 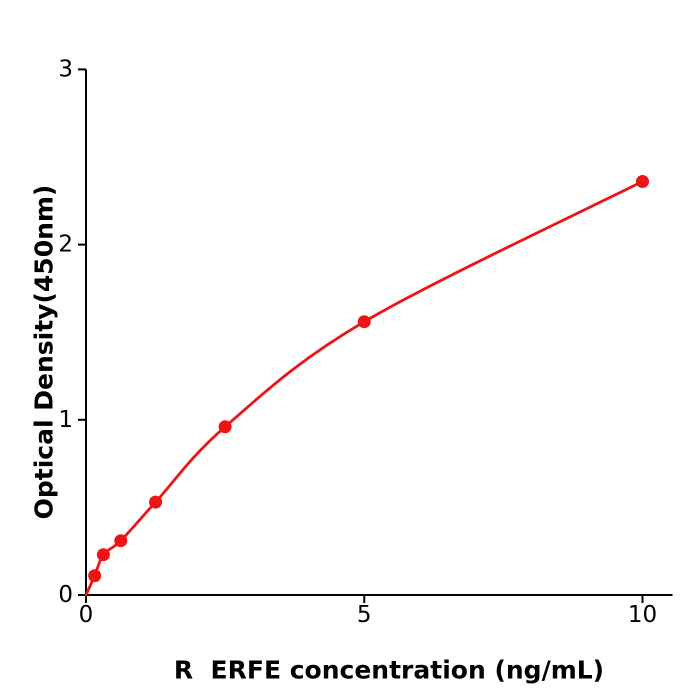 What do you see at coordinates (86, 615) in the screenshot?
I see `x-tick-label: 0` at bounding box center [86, 615].